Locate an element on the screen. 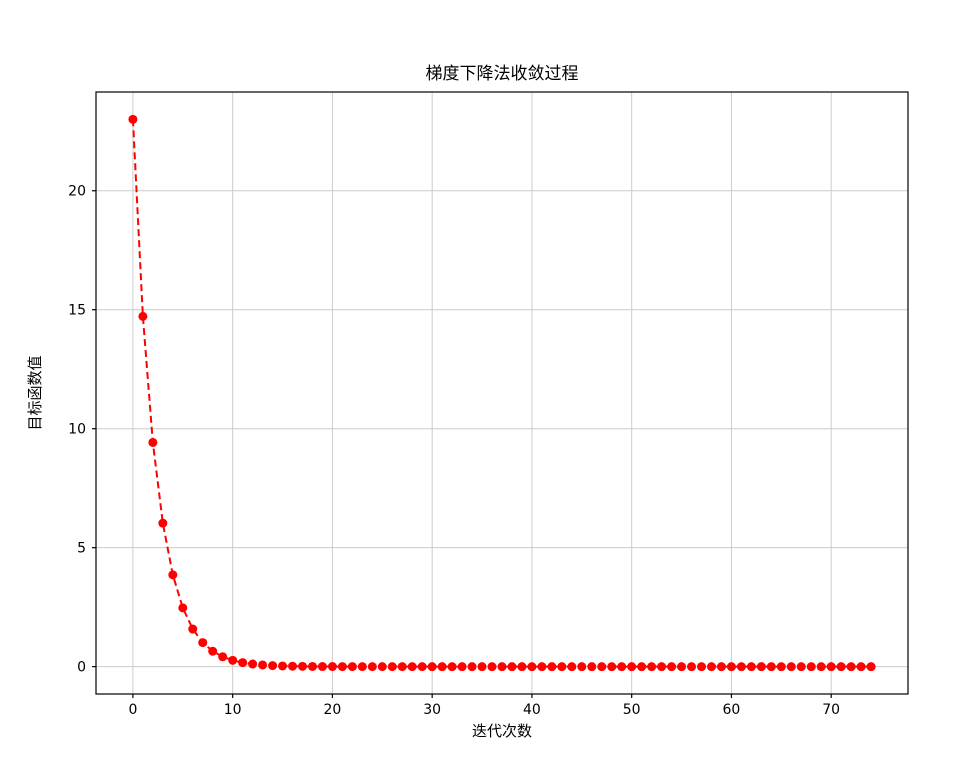 The image size is (955, 781). x-tick-label: 20 is located at coordinates (333, 710).